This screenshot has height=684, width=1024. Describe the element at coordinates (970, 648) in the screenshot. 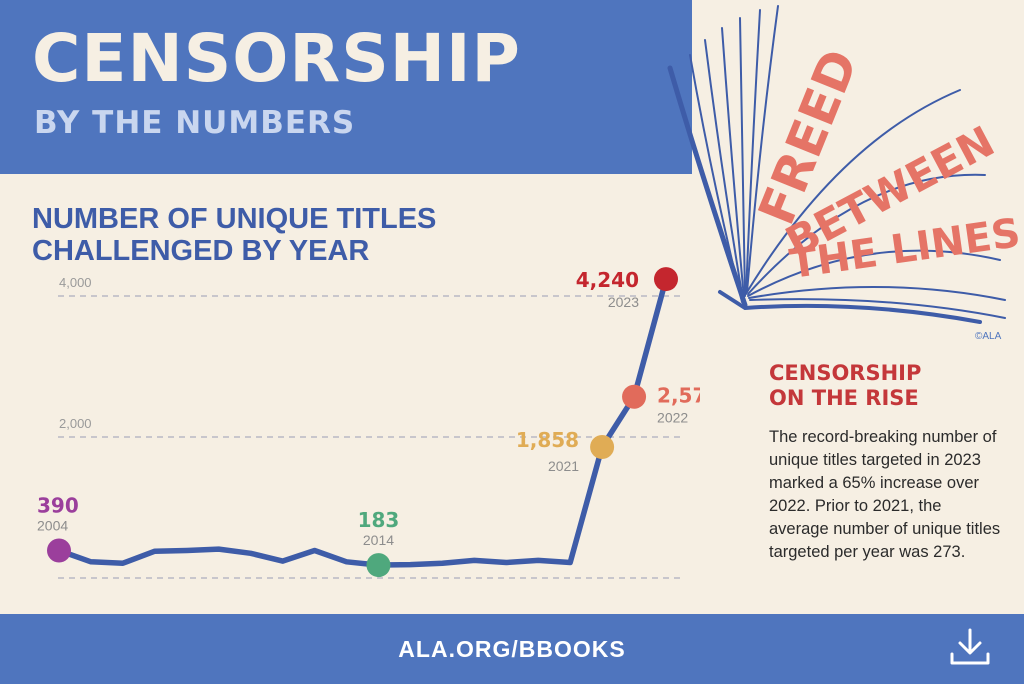

I see `download-icon` at that location.